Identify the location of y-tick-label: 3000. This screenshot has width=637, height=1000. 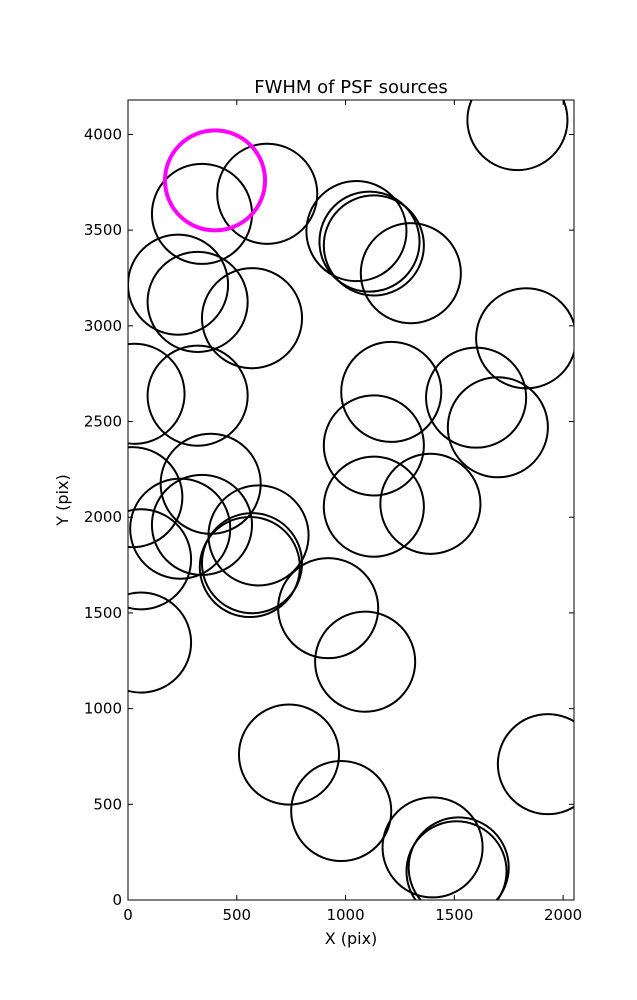
(103, 326).